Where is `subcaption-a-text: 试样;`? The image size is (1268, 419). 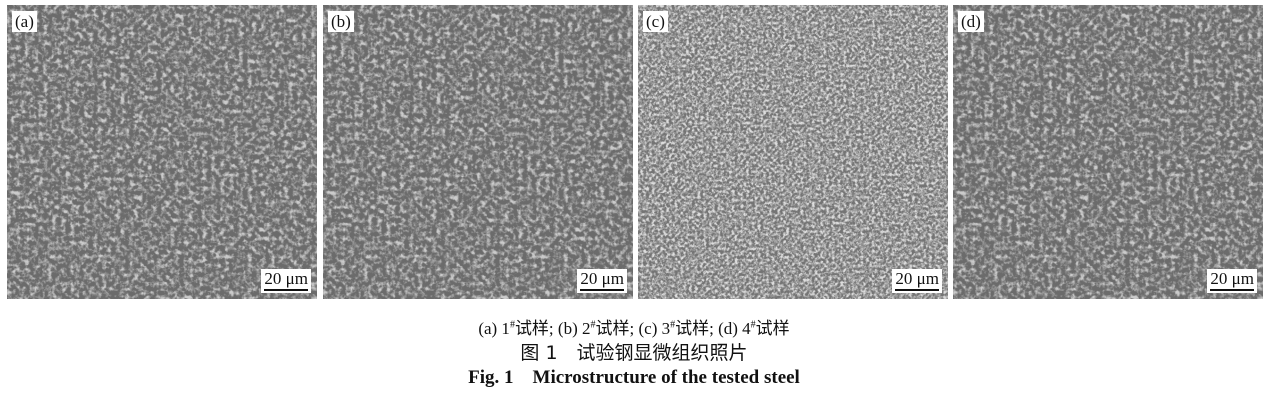
subcaption-a-text: 试样; is located at coordinates (536, 328).